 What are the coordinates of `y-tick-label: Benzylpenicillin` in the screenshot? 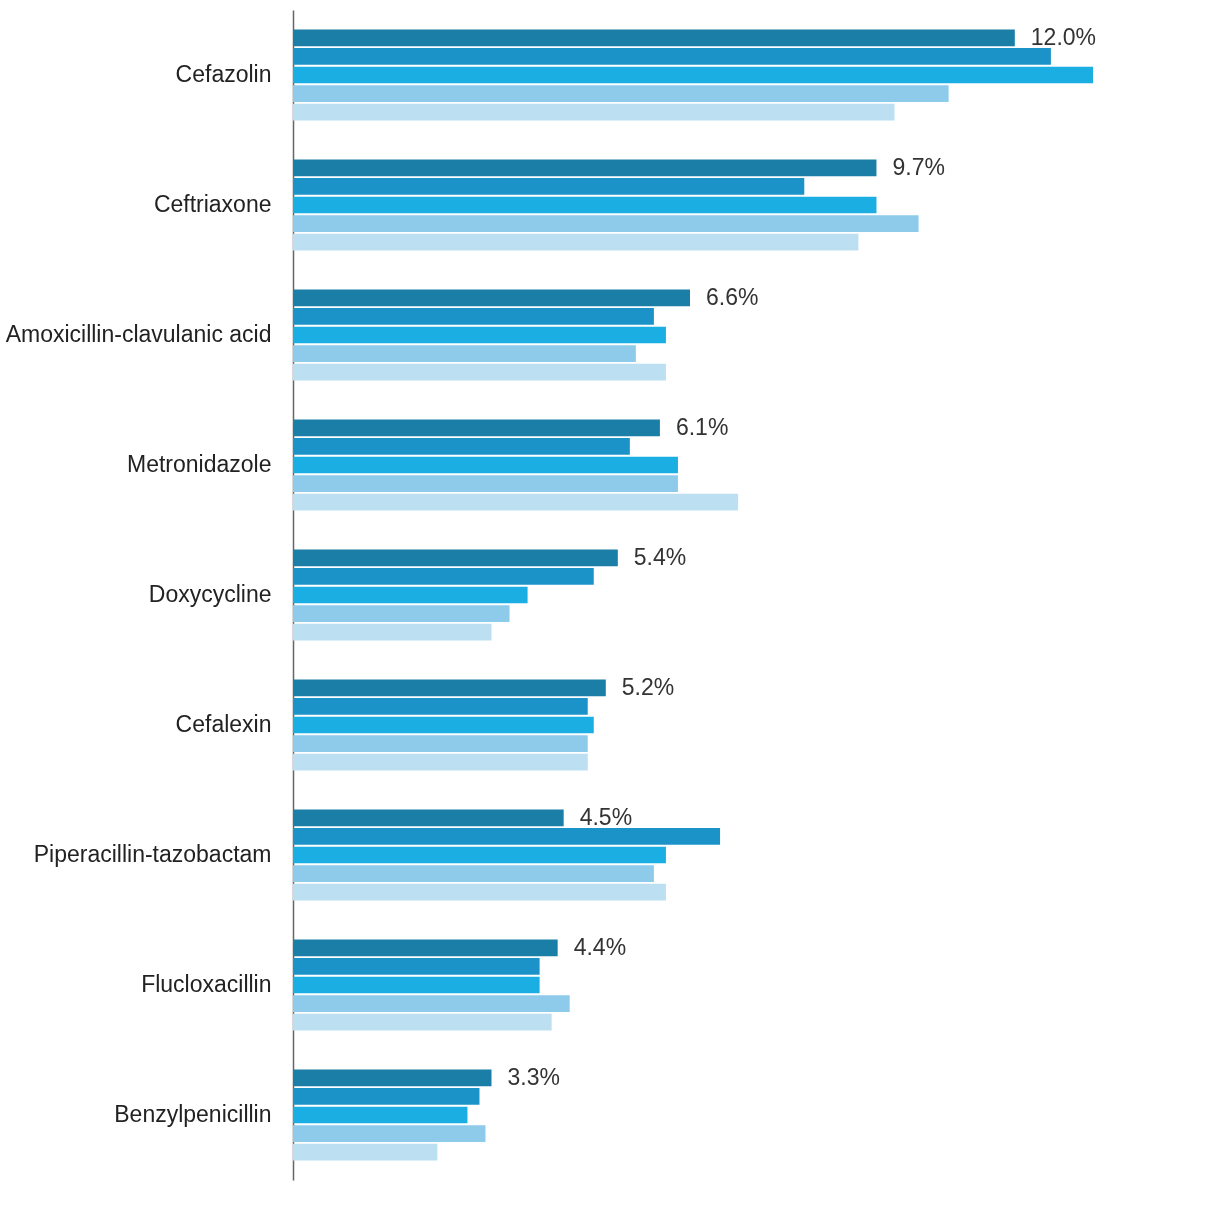 It's located at (193, 1114).